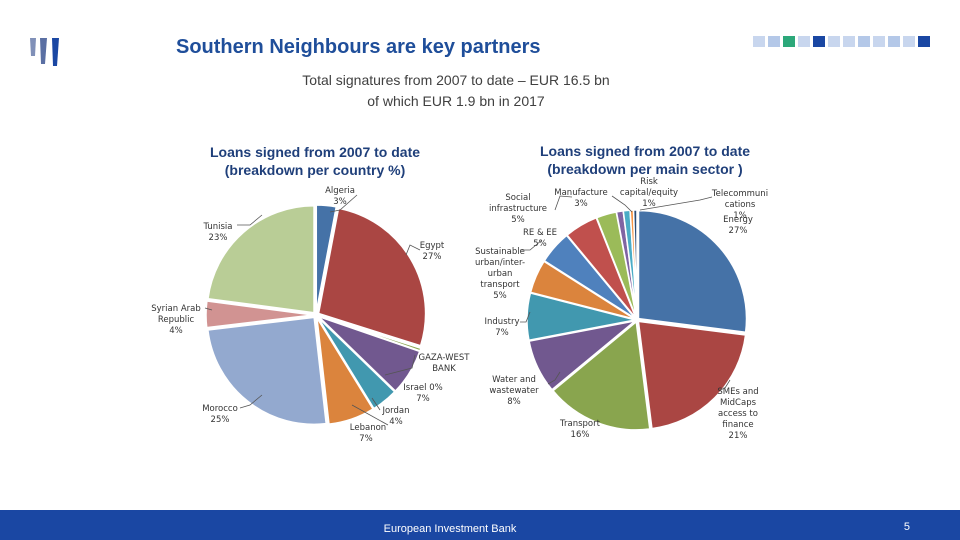 The width and height of the screenshot is (960, 540). Describe the element at coordinates (581, 317) in the screenshot. I see `sector-slice-industry` at that location.